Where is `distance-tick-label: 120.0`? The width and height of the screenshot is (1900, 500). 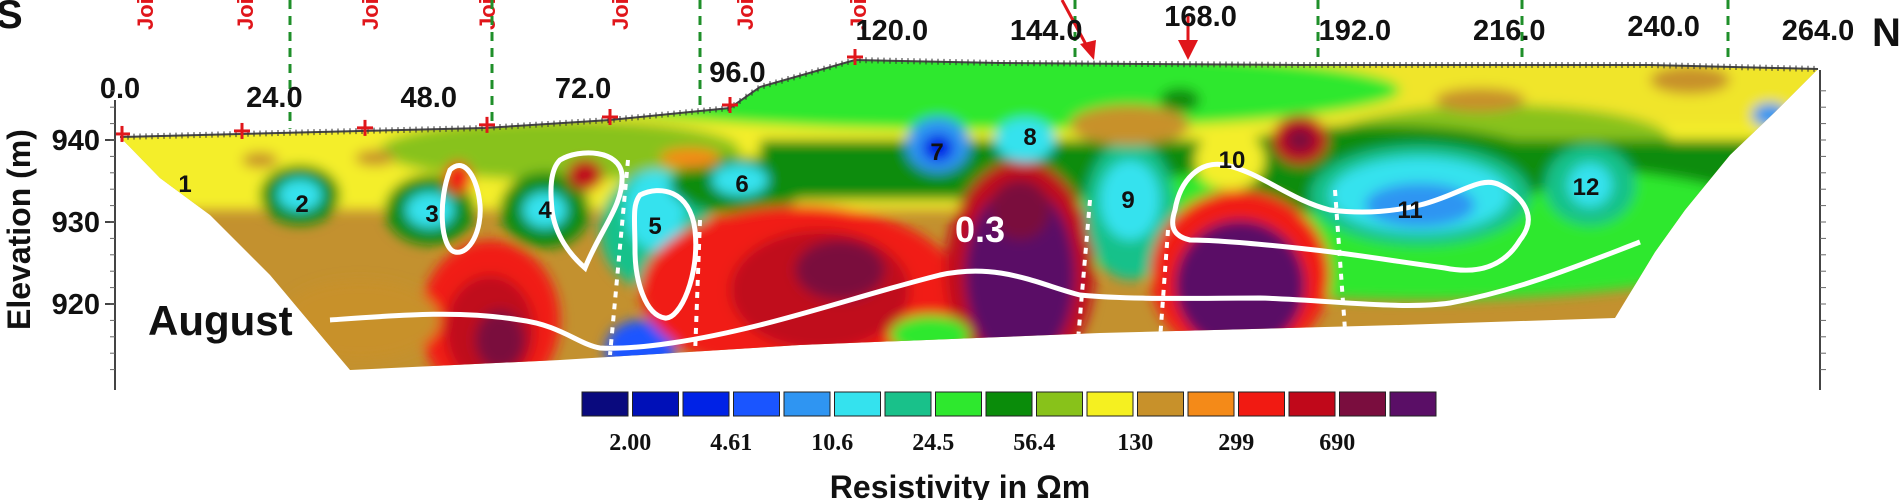
distance-tick-label: 120.0 is located at coordinates (892, 31).